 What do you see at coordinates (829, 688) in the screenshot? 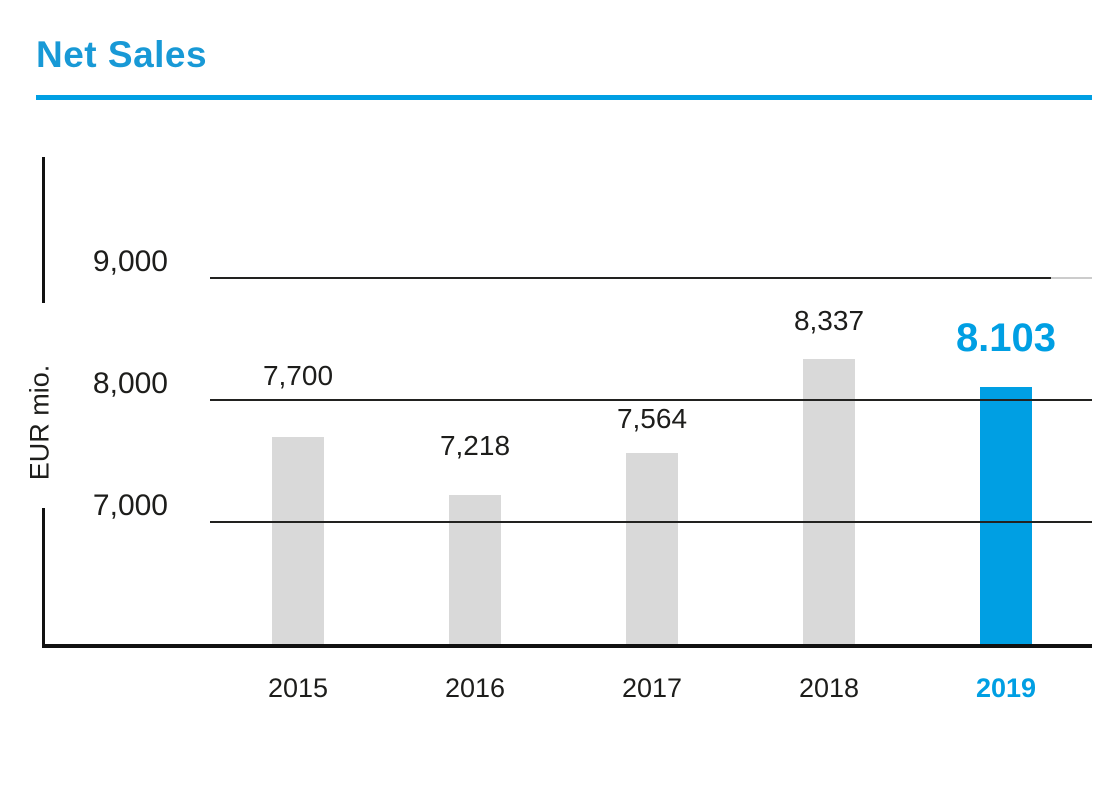
I see `x-tick-label: 2018` at bounding box center [829, 688].